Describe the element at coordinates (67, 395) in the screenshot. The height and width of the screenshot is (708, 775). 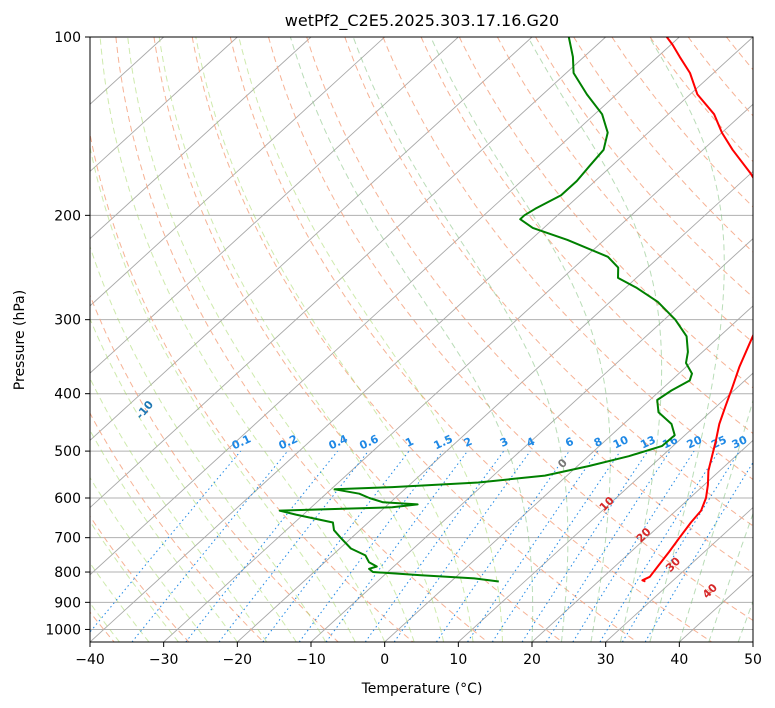
I see `y-tick-label: 400` at that location.